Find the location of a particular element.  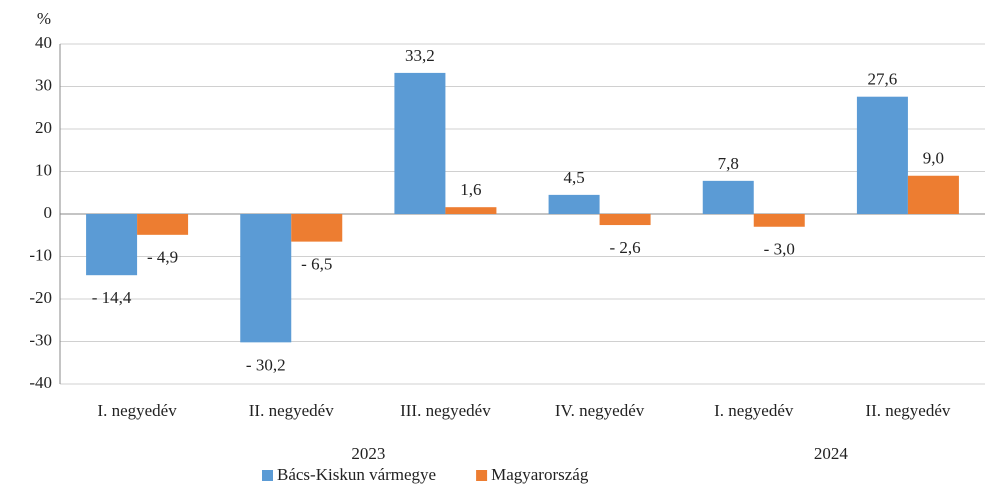

value-label: - 3,0 is located at coordinates (779, 249).